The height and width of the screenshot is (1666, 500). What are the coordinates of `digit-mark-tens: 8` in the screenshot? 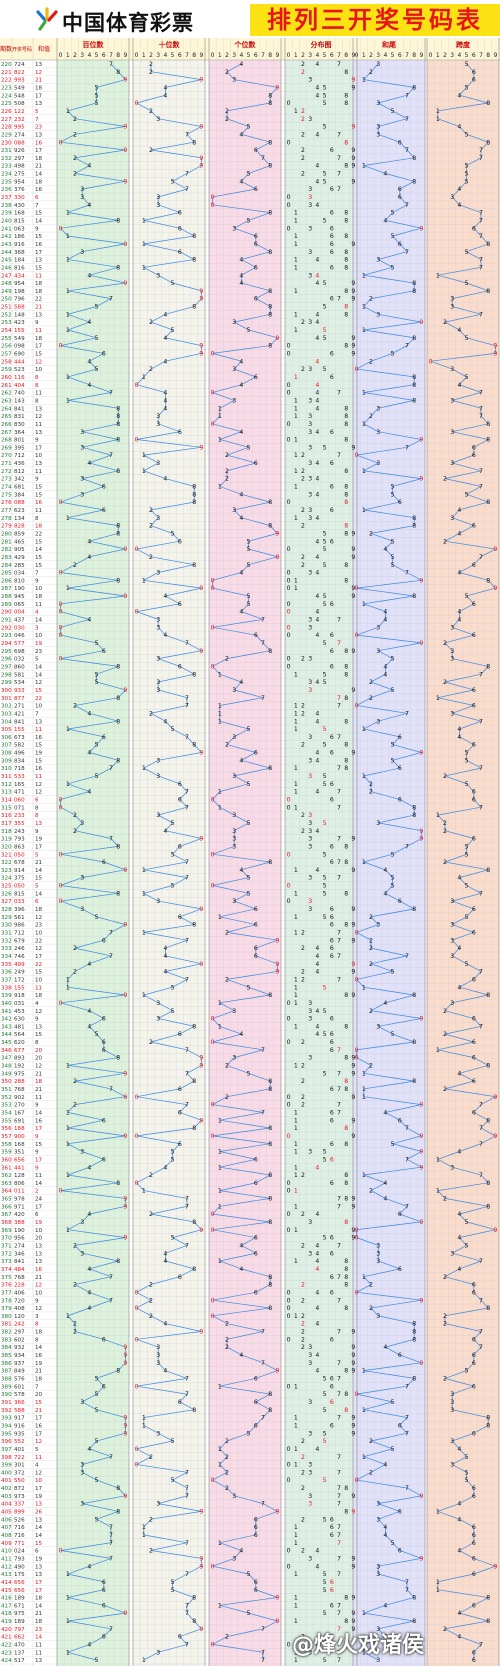 It's located at (194, 260).